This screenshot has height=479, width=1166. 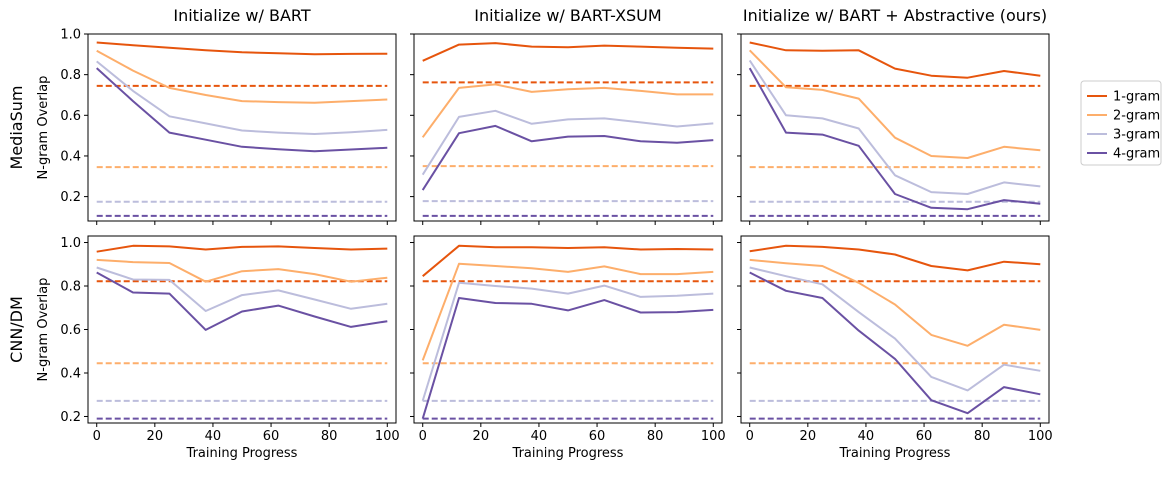 I want to click on column-title: Initialize w/ BART-XSUM, so click(x=567, y=15).